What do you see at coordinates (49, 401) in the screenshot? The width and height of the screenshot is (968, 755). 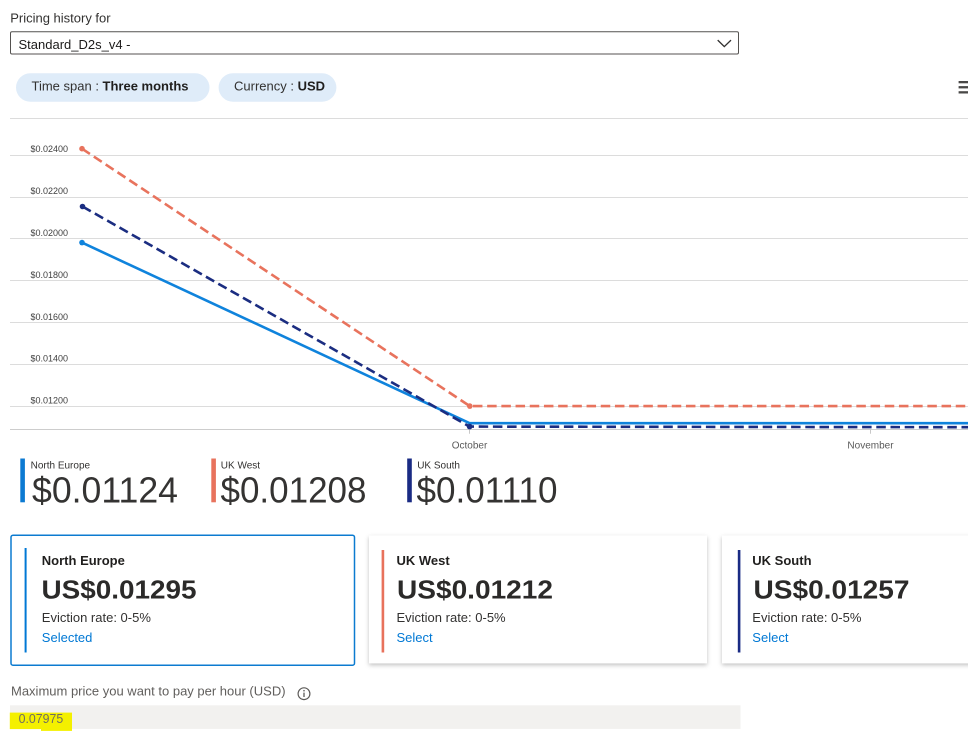 I see `svg-text: $0.01200` at bounding box center [49, 401].